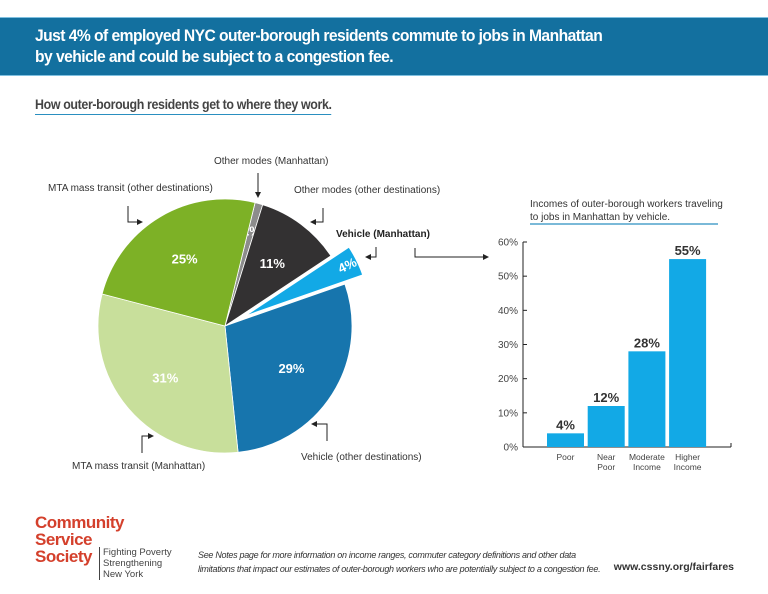  Describe the element at coordinates (165, 377) in the screenshot. I see `pie-data-label: 31%` at that location.